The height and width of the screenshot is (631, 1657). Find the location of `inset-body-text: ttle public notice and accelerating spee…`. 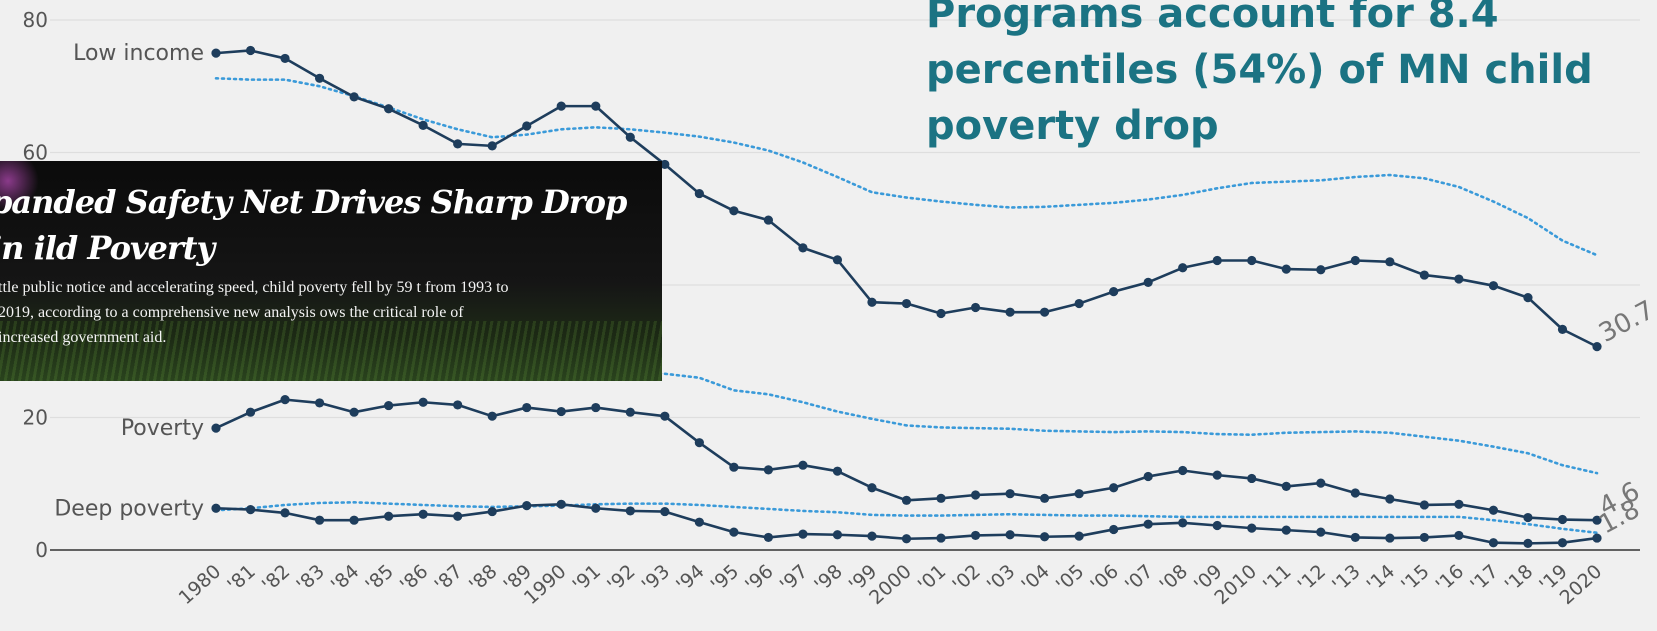

inset-body-text: ttle public notice and accelerating spee… is located at coordinates (254, 312).